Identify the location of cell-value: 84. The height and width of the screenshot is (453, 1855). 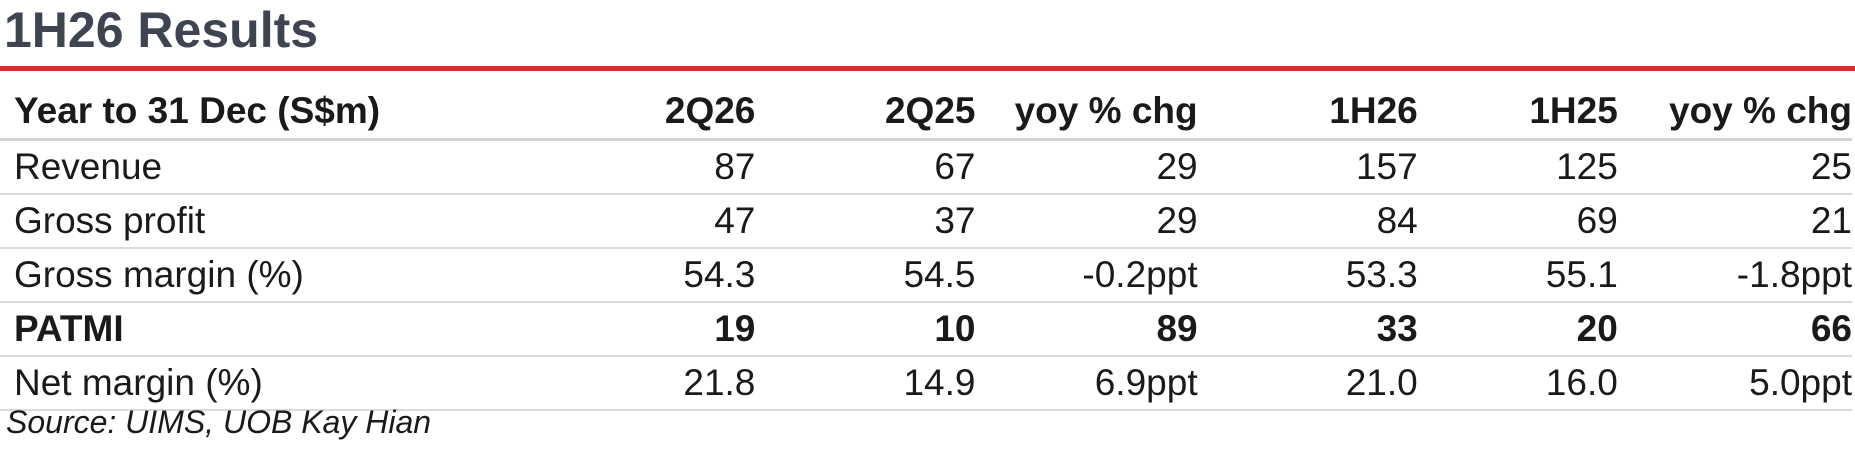
(1307, 221).